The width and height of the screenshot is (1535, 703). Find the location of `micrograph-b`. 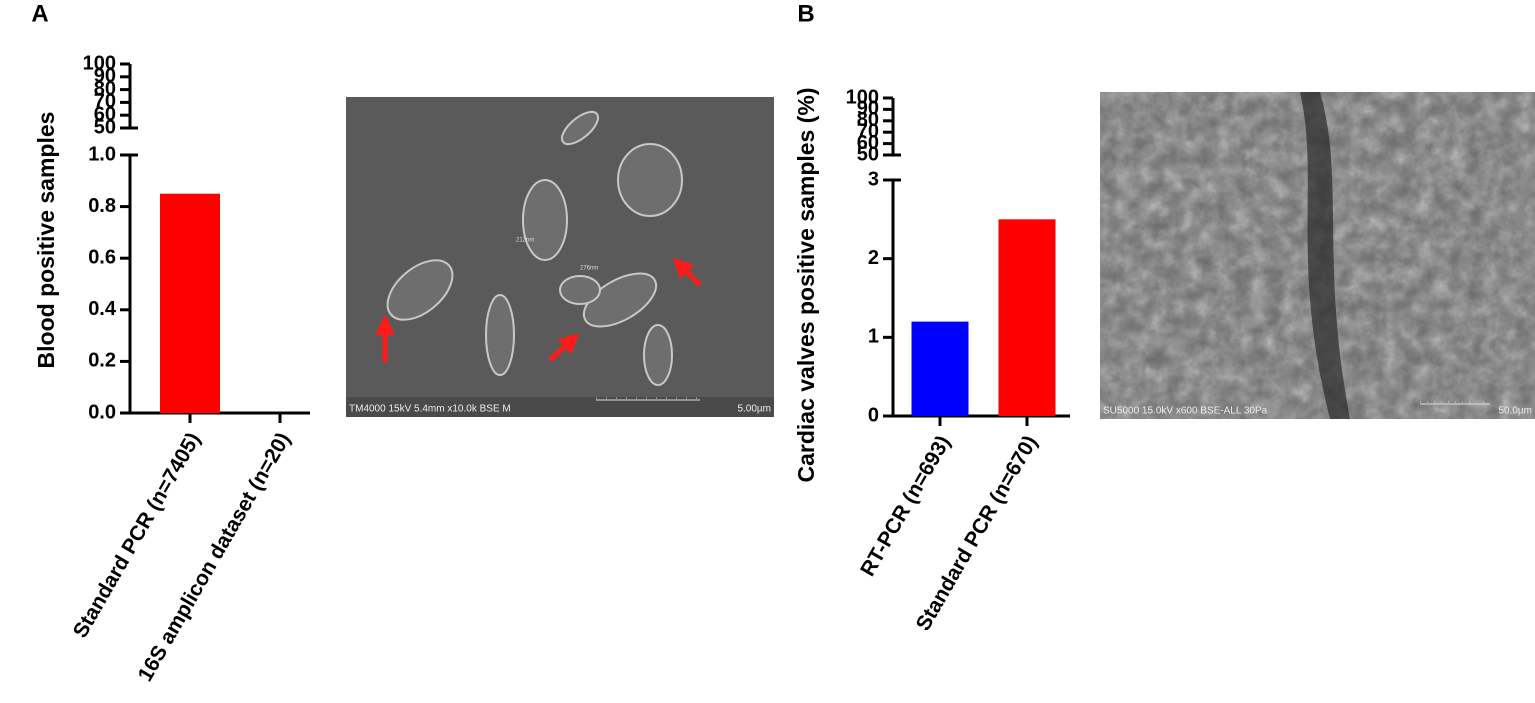

micrograph-b is located at coordinates (1317, 255).